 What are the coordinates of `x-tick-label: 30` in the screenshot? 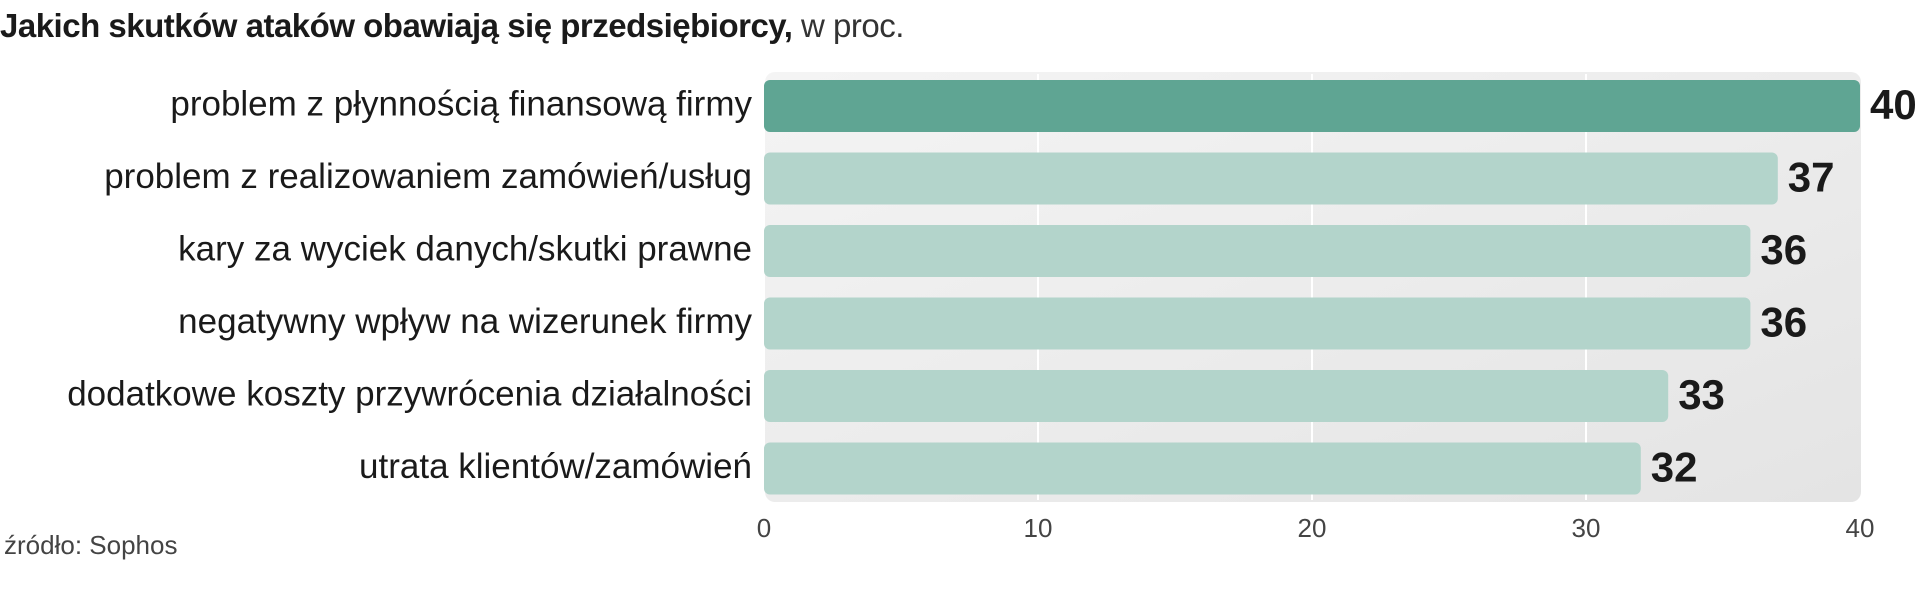 It's located at (1586, 528).